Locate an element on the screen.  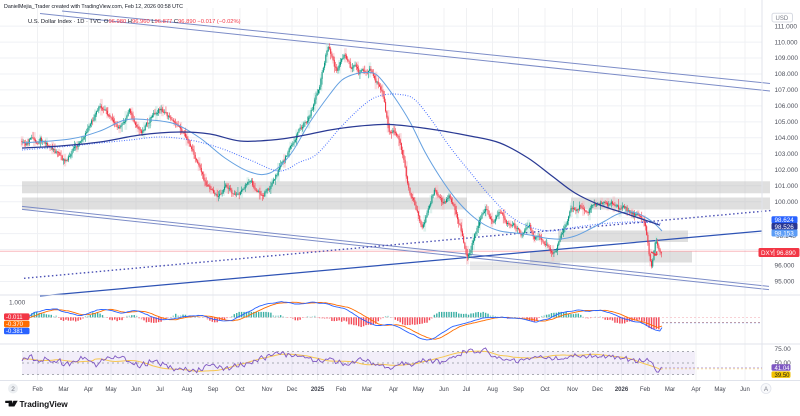
svg-text: 104.000 is located at coordinates (787, 138).